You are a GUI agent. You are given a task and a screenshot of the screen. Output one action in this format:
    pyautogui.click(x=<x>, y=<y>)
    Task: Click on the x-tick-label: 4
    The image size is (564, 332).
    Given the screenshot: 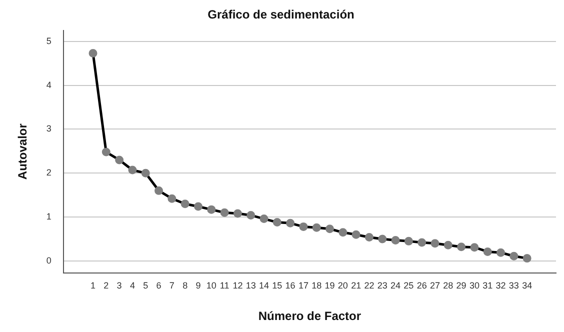 What is the action you would take?
    pyautogui.click(x=132, y=285)
    